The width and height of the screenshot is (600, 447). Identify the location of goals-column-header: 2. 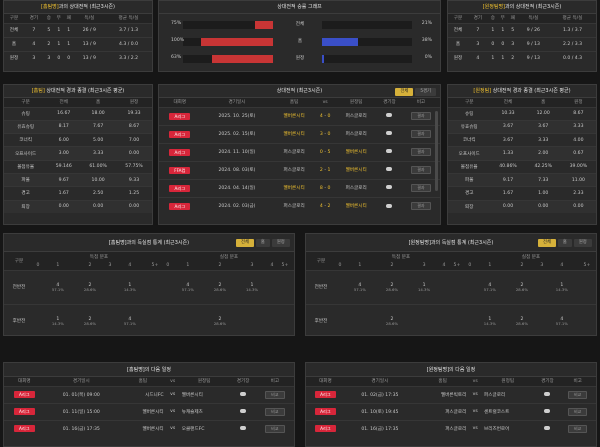
(219, 265).